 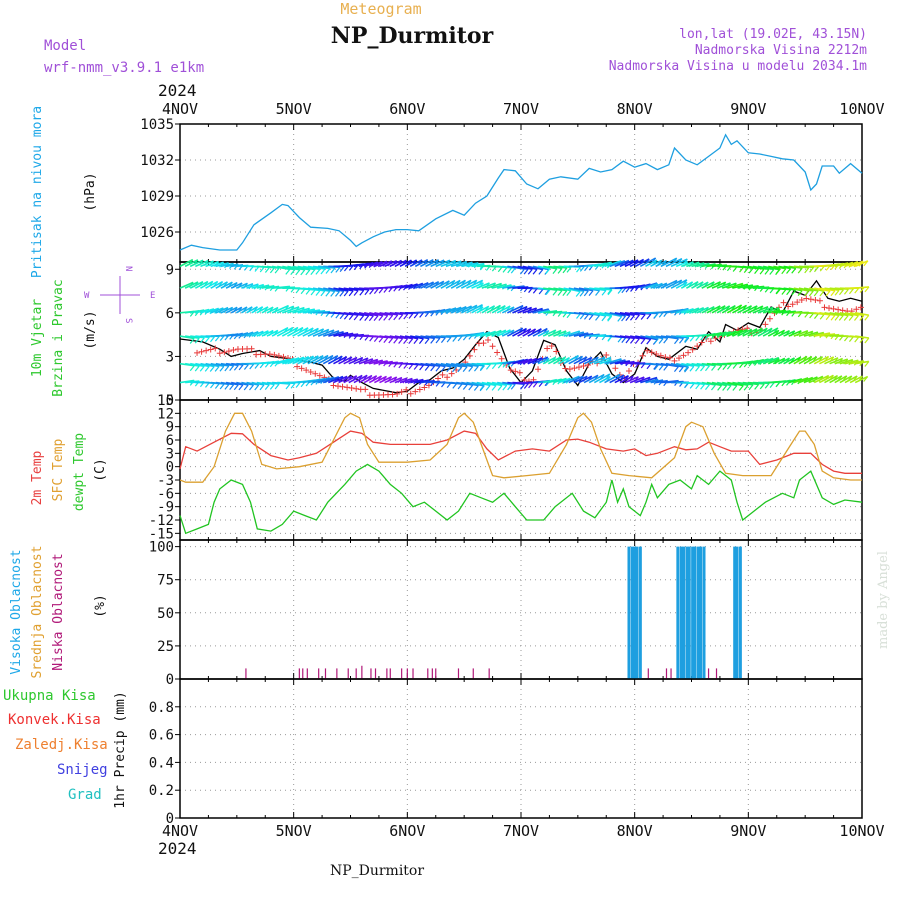 I want to click on wind-panel-label-1: 10m Vjetar, so click(x=37, y=338).